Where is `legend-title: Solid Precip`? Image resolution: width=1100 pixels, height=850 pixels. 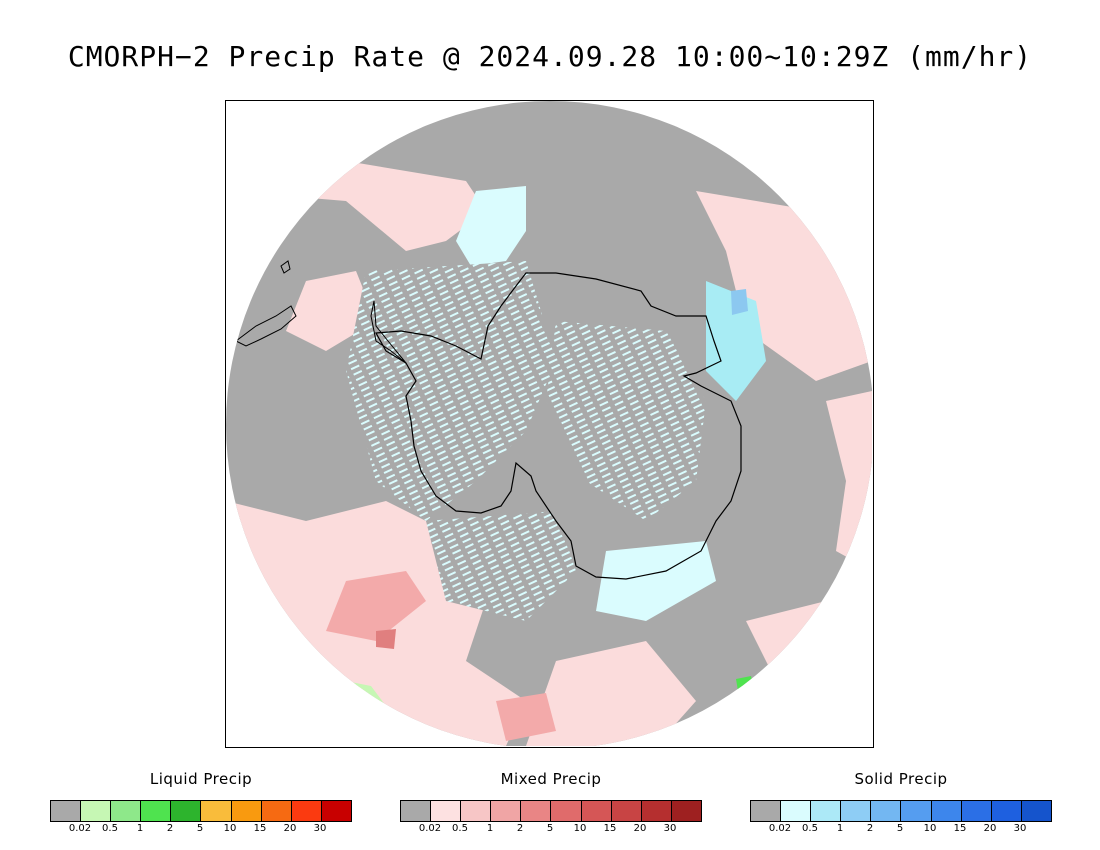 legend-title: Solid Precip is located at coordinates (901, 779).